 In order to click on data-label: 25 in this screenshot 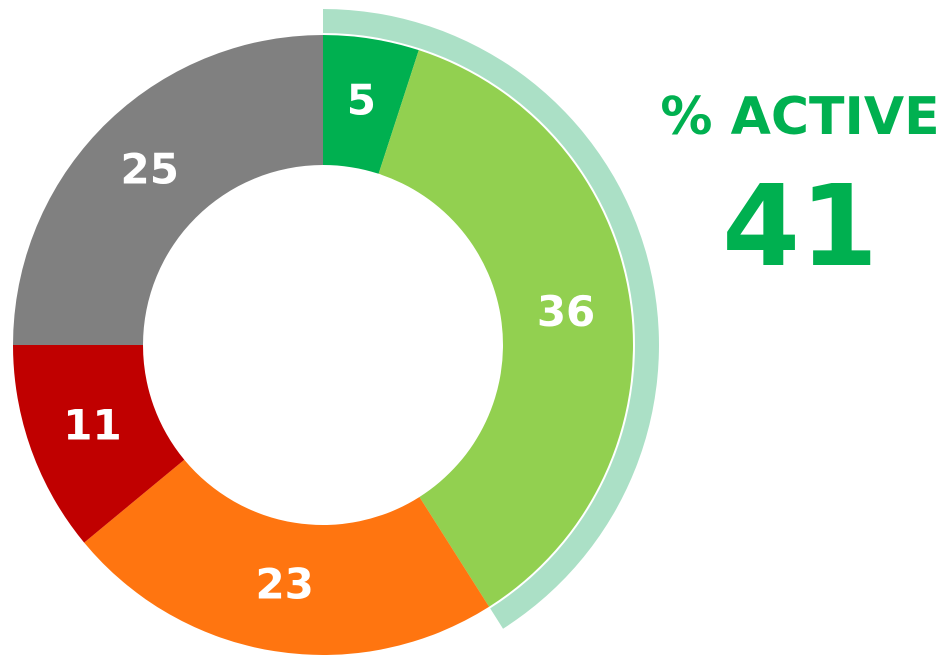, I will do `click(150, 168)`.